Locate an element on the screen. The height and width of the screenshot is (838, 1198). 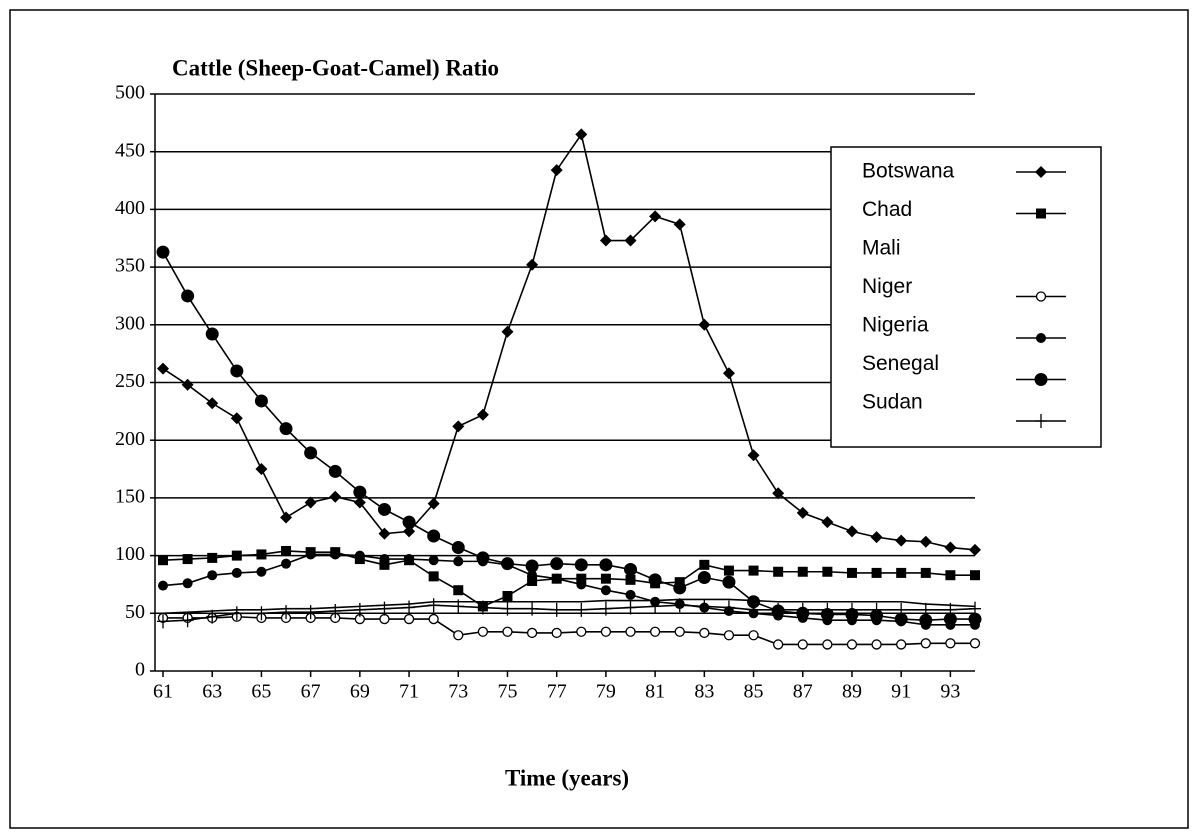
legend-label: Sudan is located at coordinates (892, 402).